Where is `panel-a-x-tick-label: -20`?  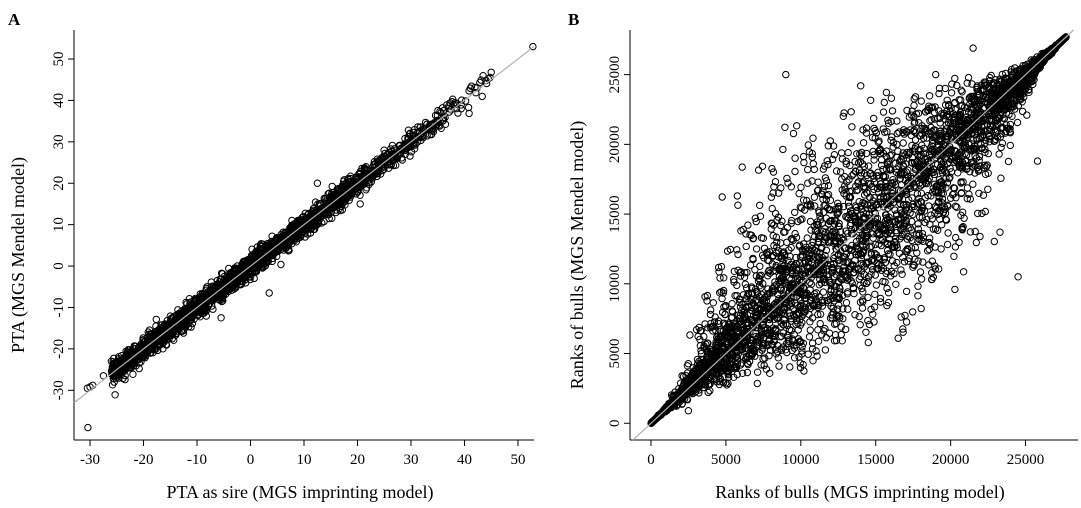
panel-a-x-tick-label: -20 is located at coordinates (144, 460).